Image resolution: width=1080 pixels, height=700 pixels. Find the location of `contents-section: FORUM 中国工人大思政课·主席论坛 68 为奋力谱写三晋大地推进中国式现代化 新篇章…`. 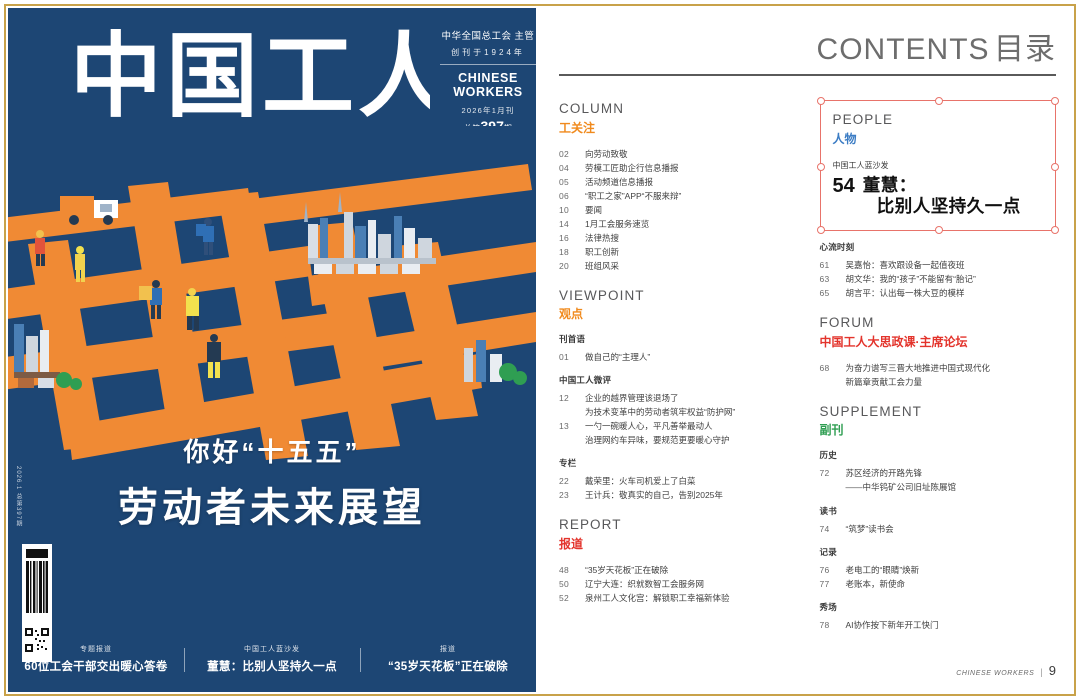

contents-section: FORUM 中国工人大思政课·主席论坛 68 为奋力谱写三晋大地推进中国式现代化 新篇章… is located at coordinates (938, 351).